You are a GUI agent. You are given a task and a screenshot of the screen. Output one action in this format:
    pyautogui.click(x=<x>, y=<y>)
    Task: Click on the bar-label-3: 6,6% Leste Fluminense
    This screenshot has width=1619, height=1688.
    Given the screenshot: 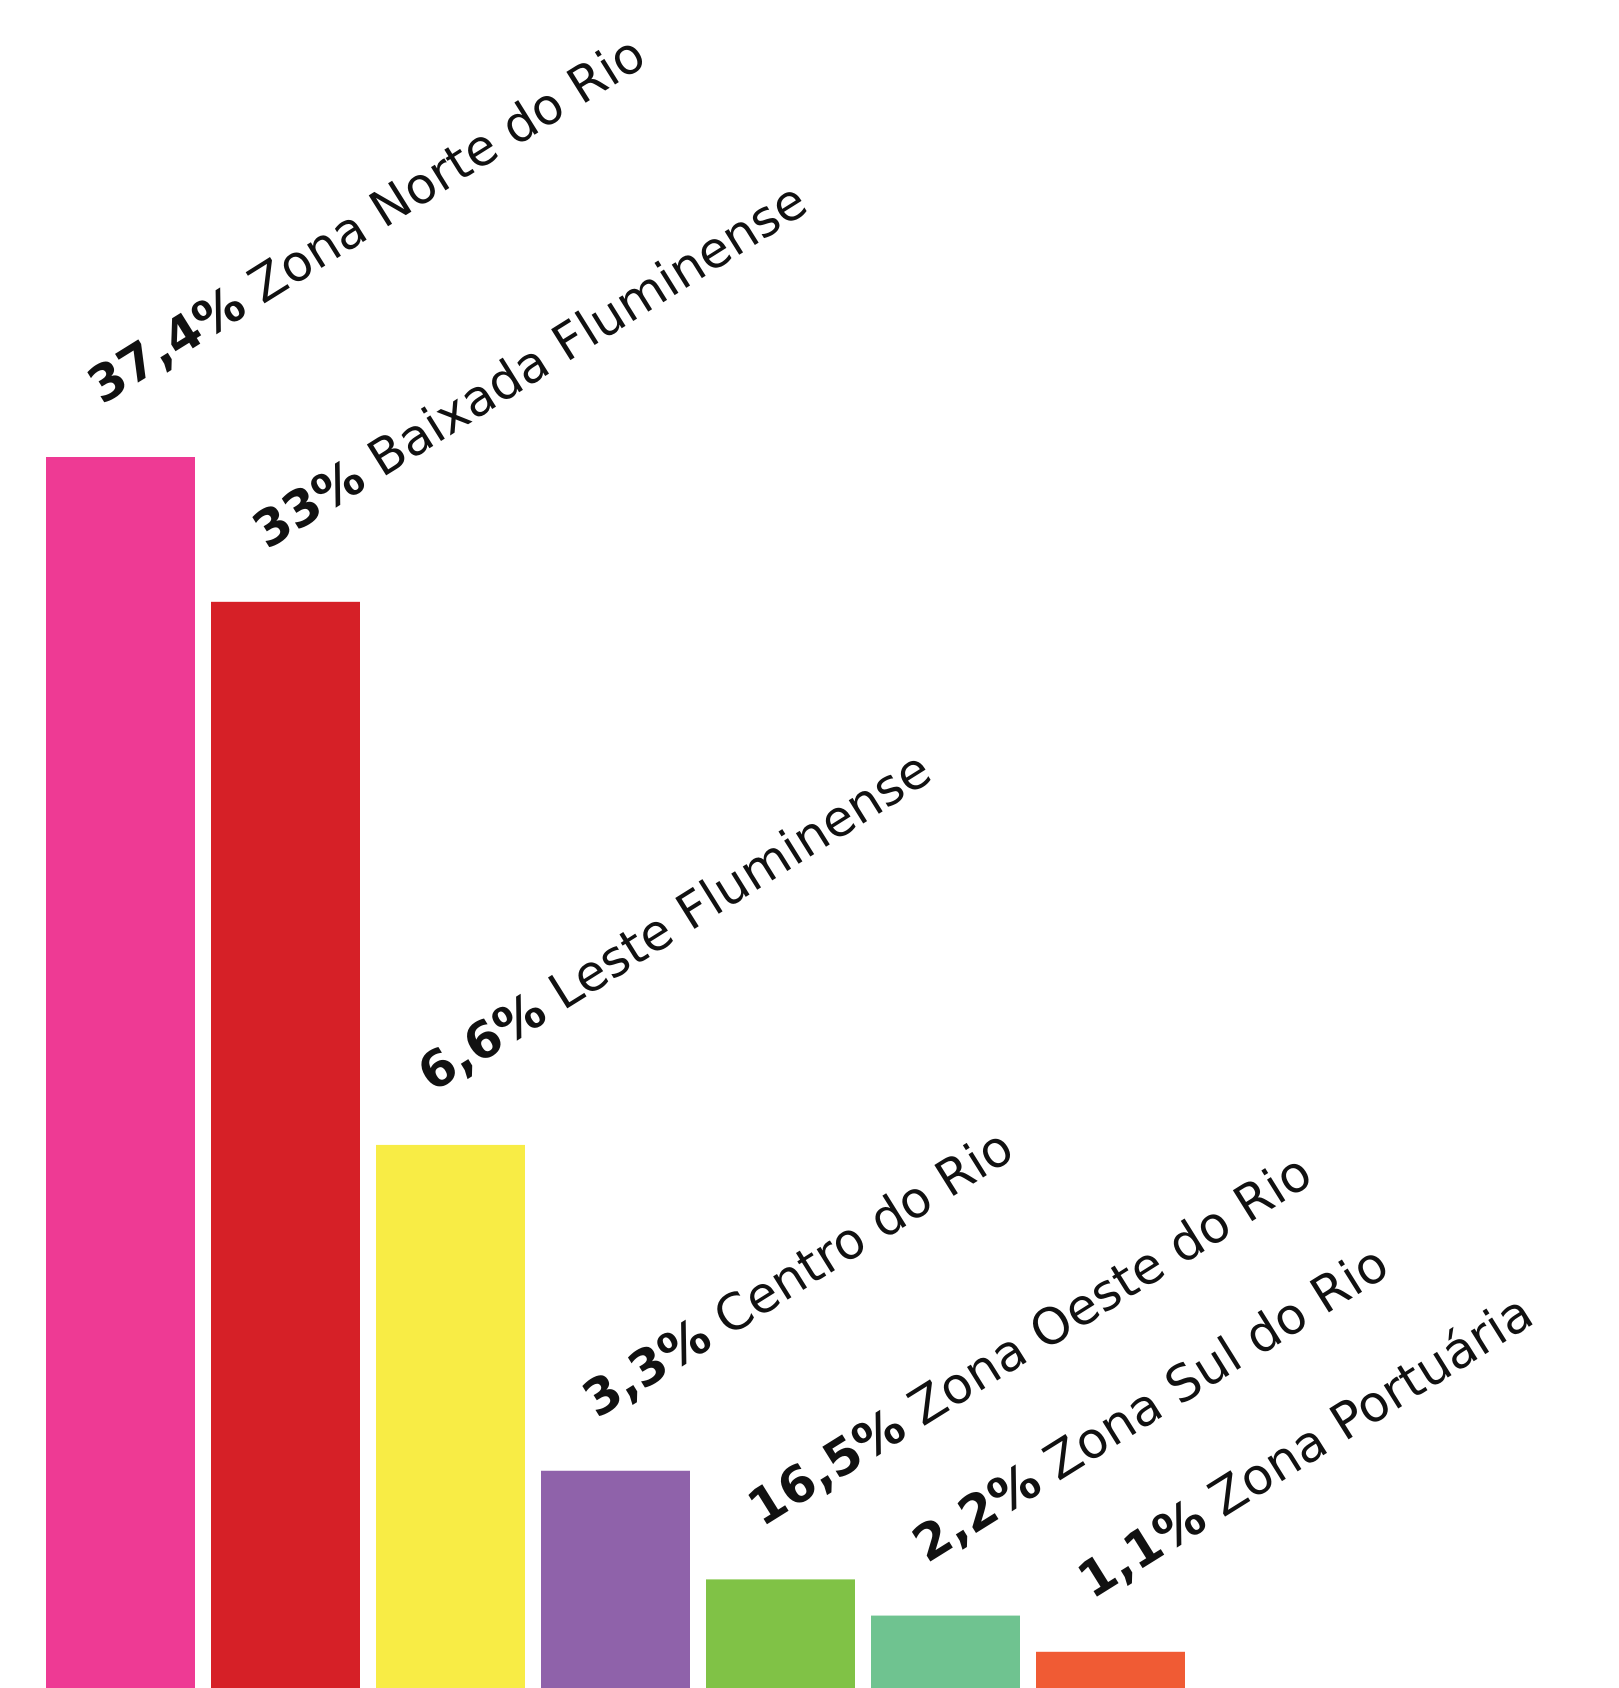 What is the action you would take?
    pyautogui.click(x=674, y=921)
    